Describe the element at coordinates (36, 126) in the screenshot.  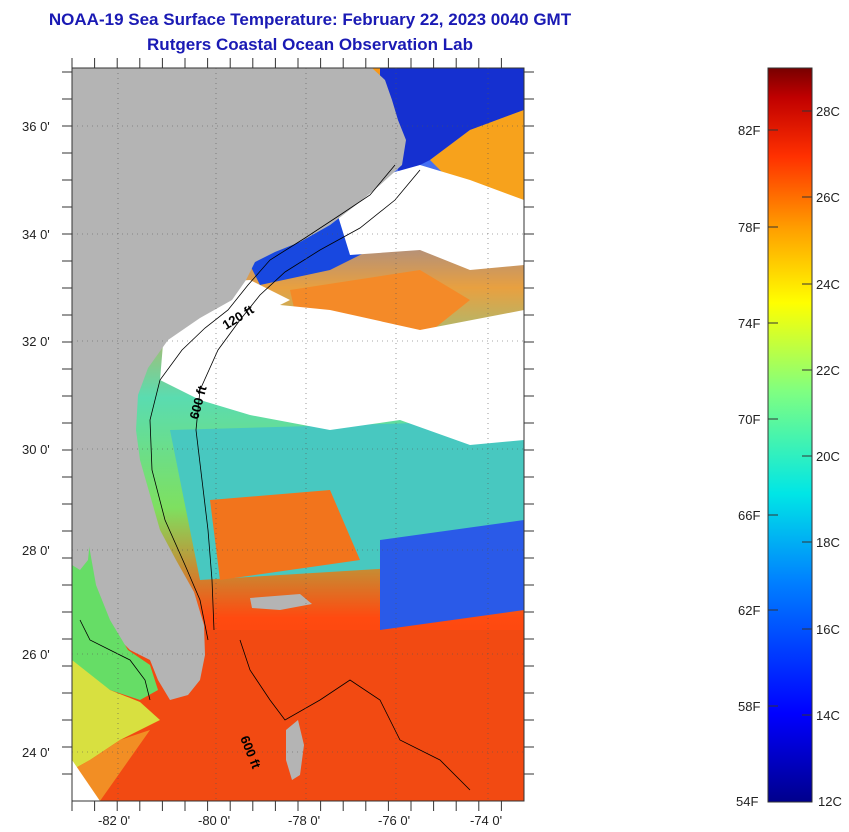
I see `lat-label-36: 36 0'` at that location.